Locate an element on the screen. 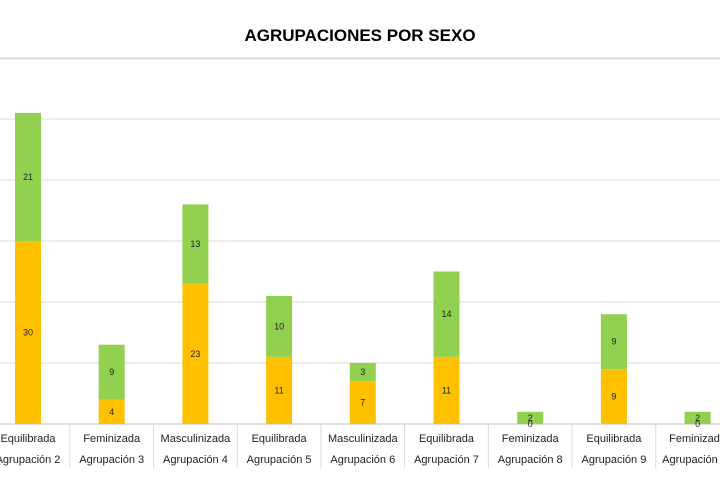 This screenshot has height=480, width=720. category-label-group: Agrupación 7 is located at coordinates (446, 460).